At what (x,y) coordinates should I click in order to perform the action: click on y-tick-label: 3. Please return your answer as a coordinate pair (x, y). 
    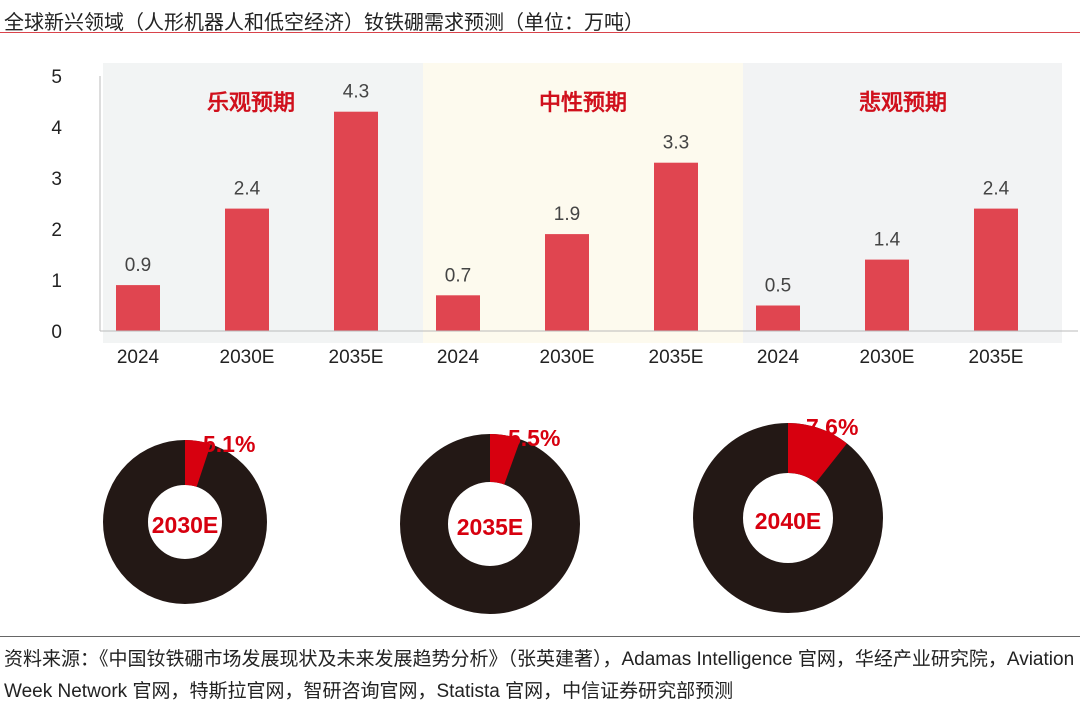
    Looking at the image, I should click on (56, 179).